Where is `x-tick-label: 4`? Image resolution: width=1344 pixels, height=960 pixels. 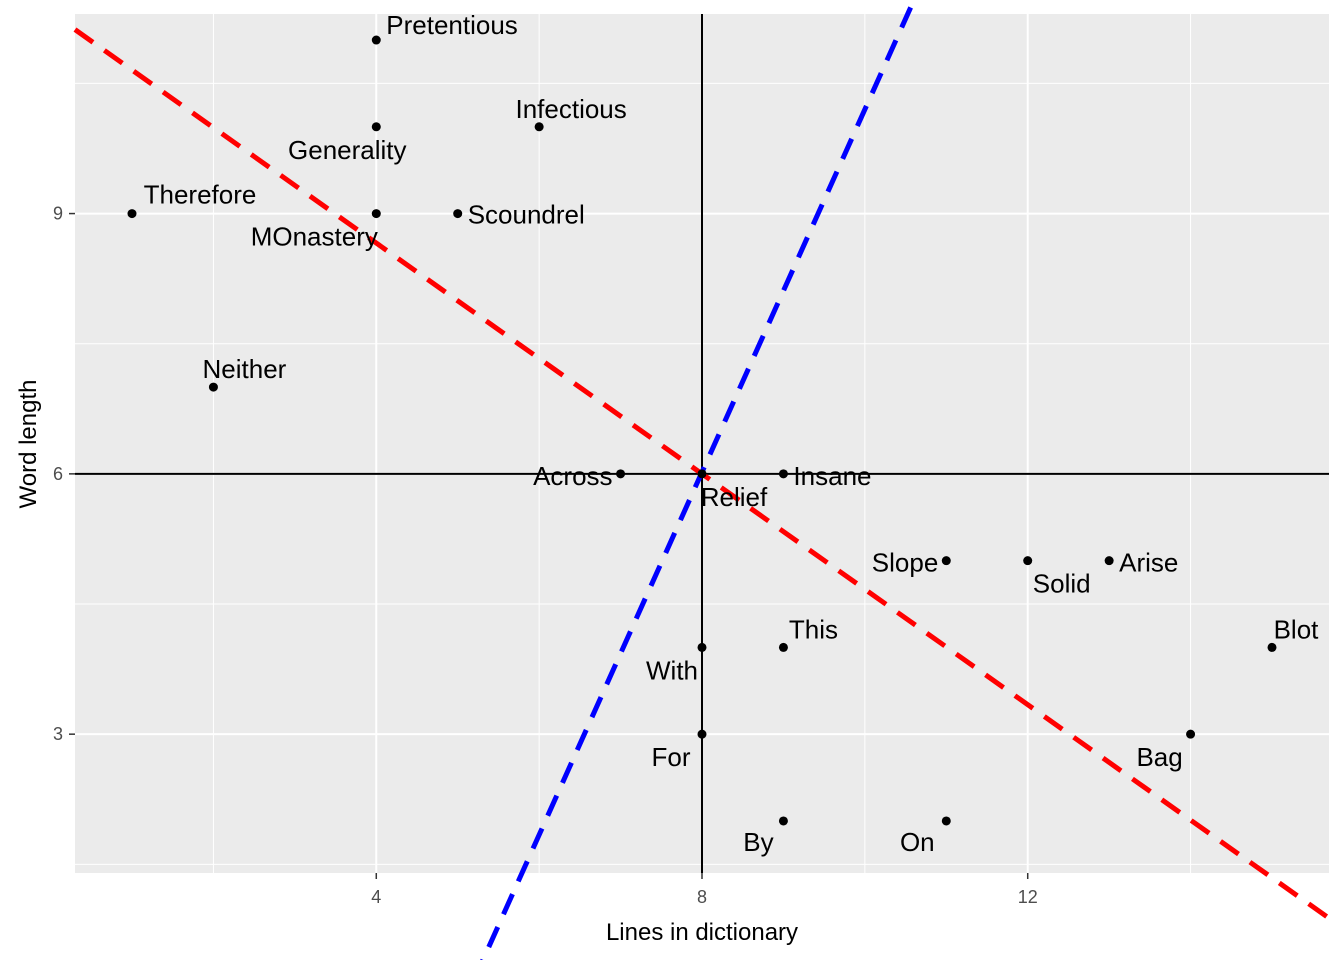 x-tick-label: 4 is located at coordinates (376, 897).